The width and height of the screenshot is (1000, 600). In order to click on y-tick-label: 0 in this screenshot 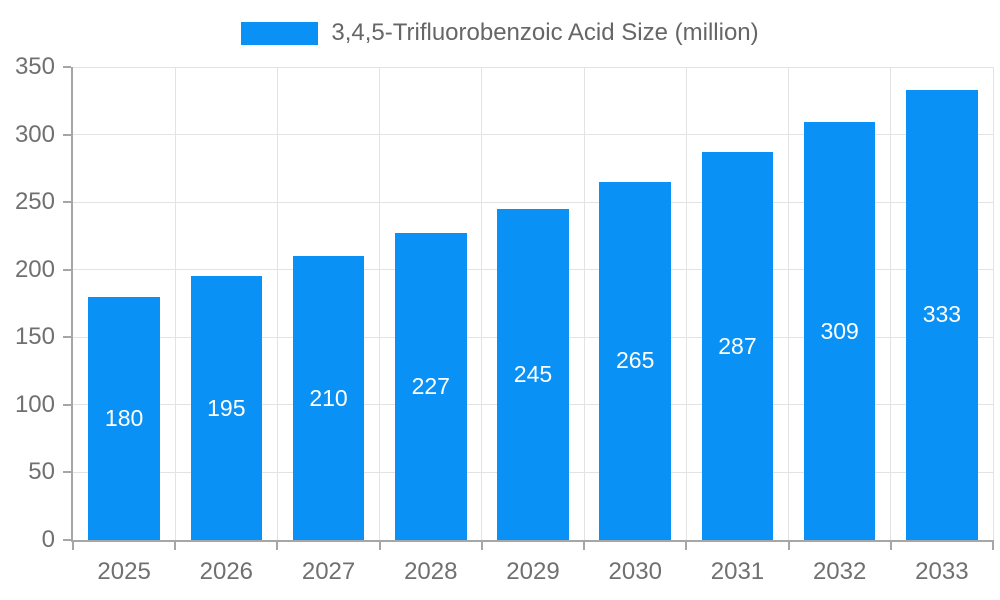, I will do `click(48, 539)`.